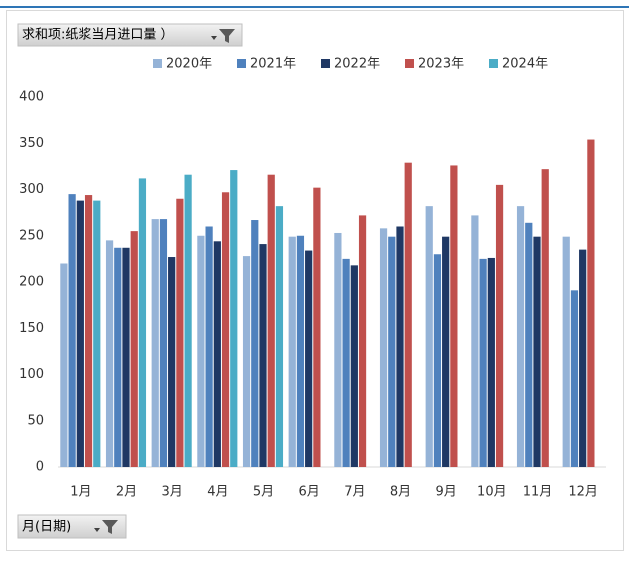 The width and height of the screenshot is (629, 563). What do you see at coordinates (40, 467) in the screenshot?
I see `y-tick-label: 0` at bounding box center [40, 467].